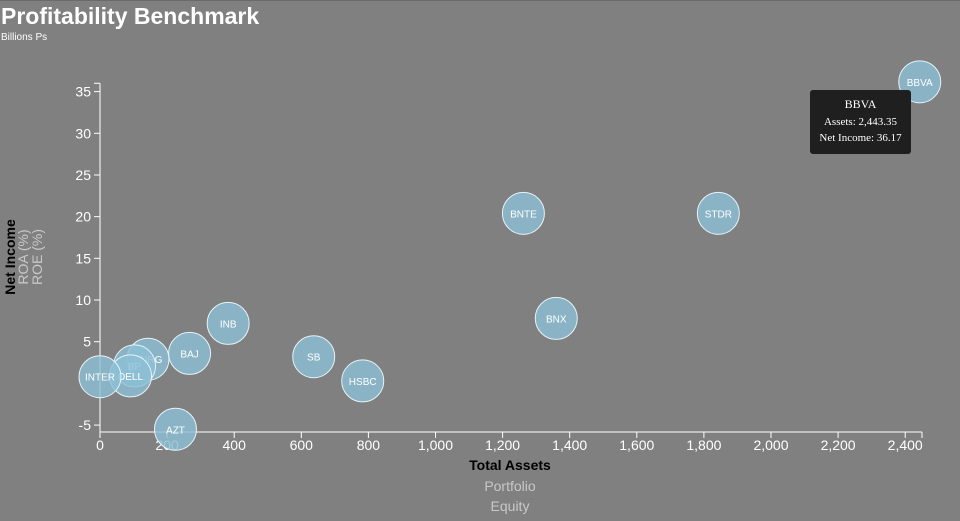 This screenshot has width=960, height=521. Describe the element at coordinates (130, 377) in the screenshot. I see `bubble-label-dell: DELL` at that location.